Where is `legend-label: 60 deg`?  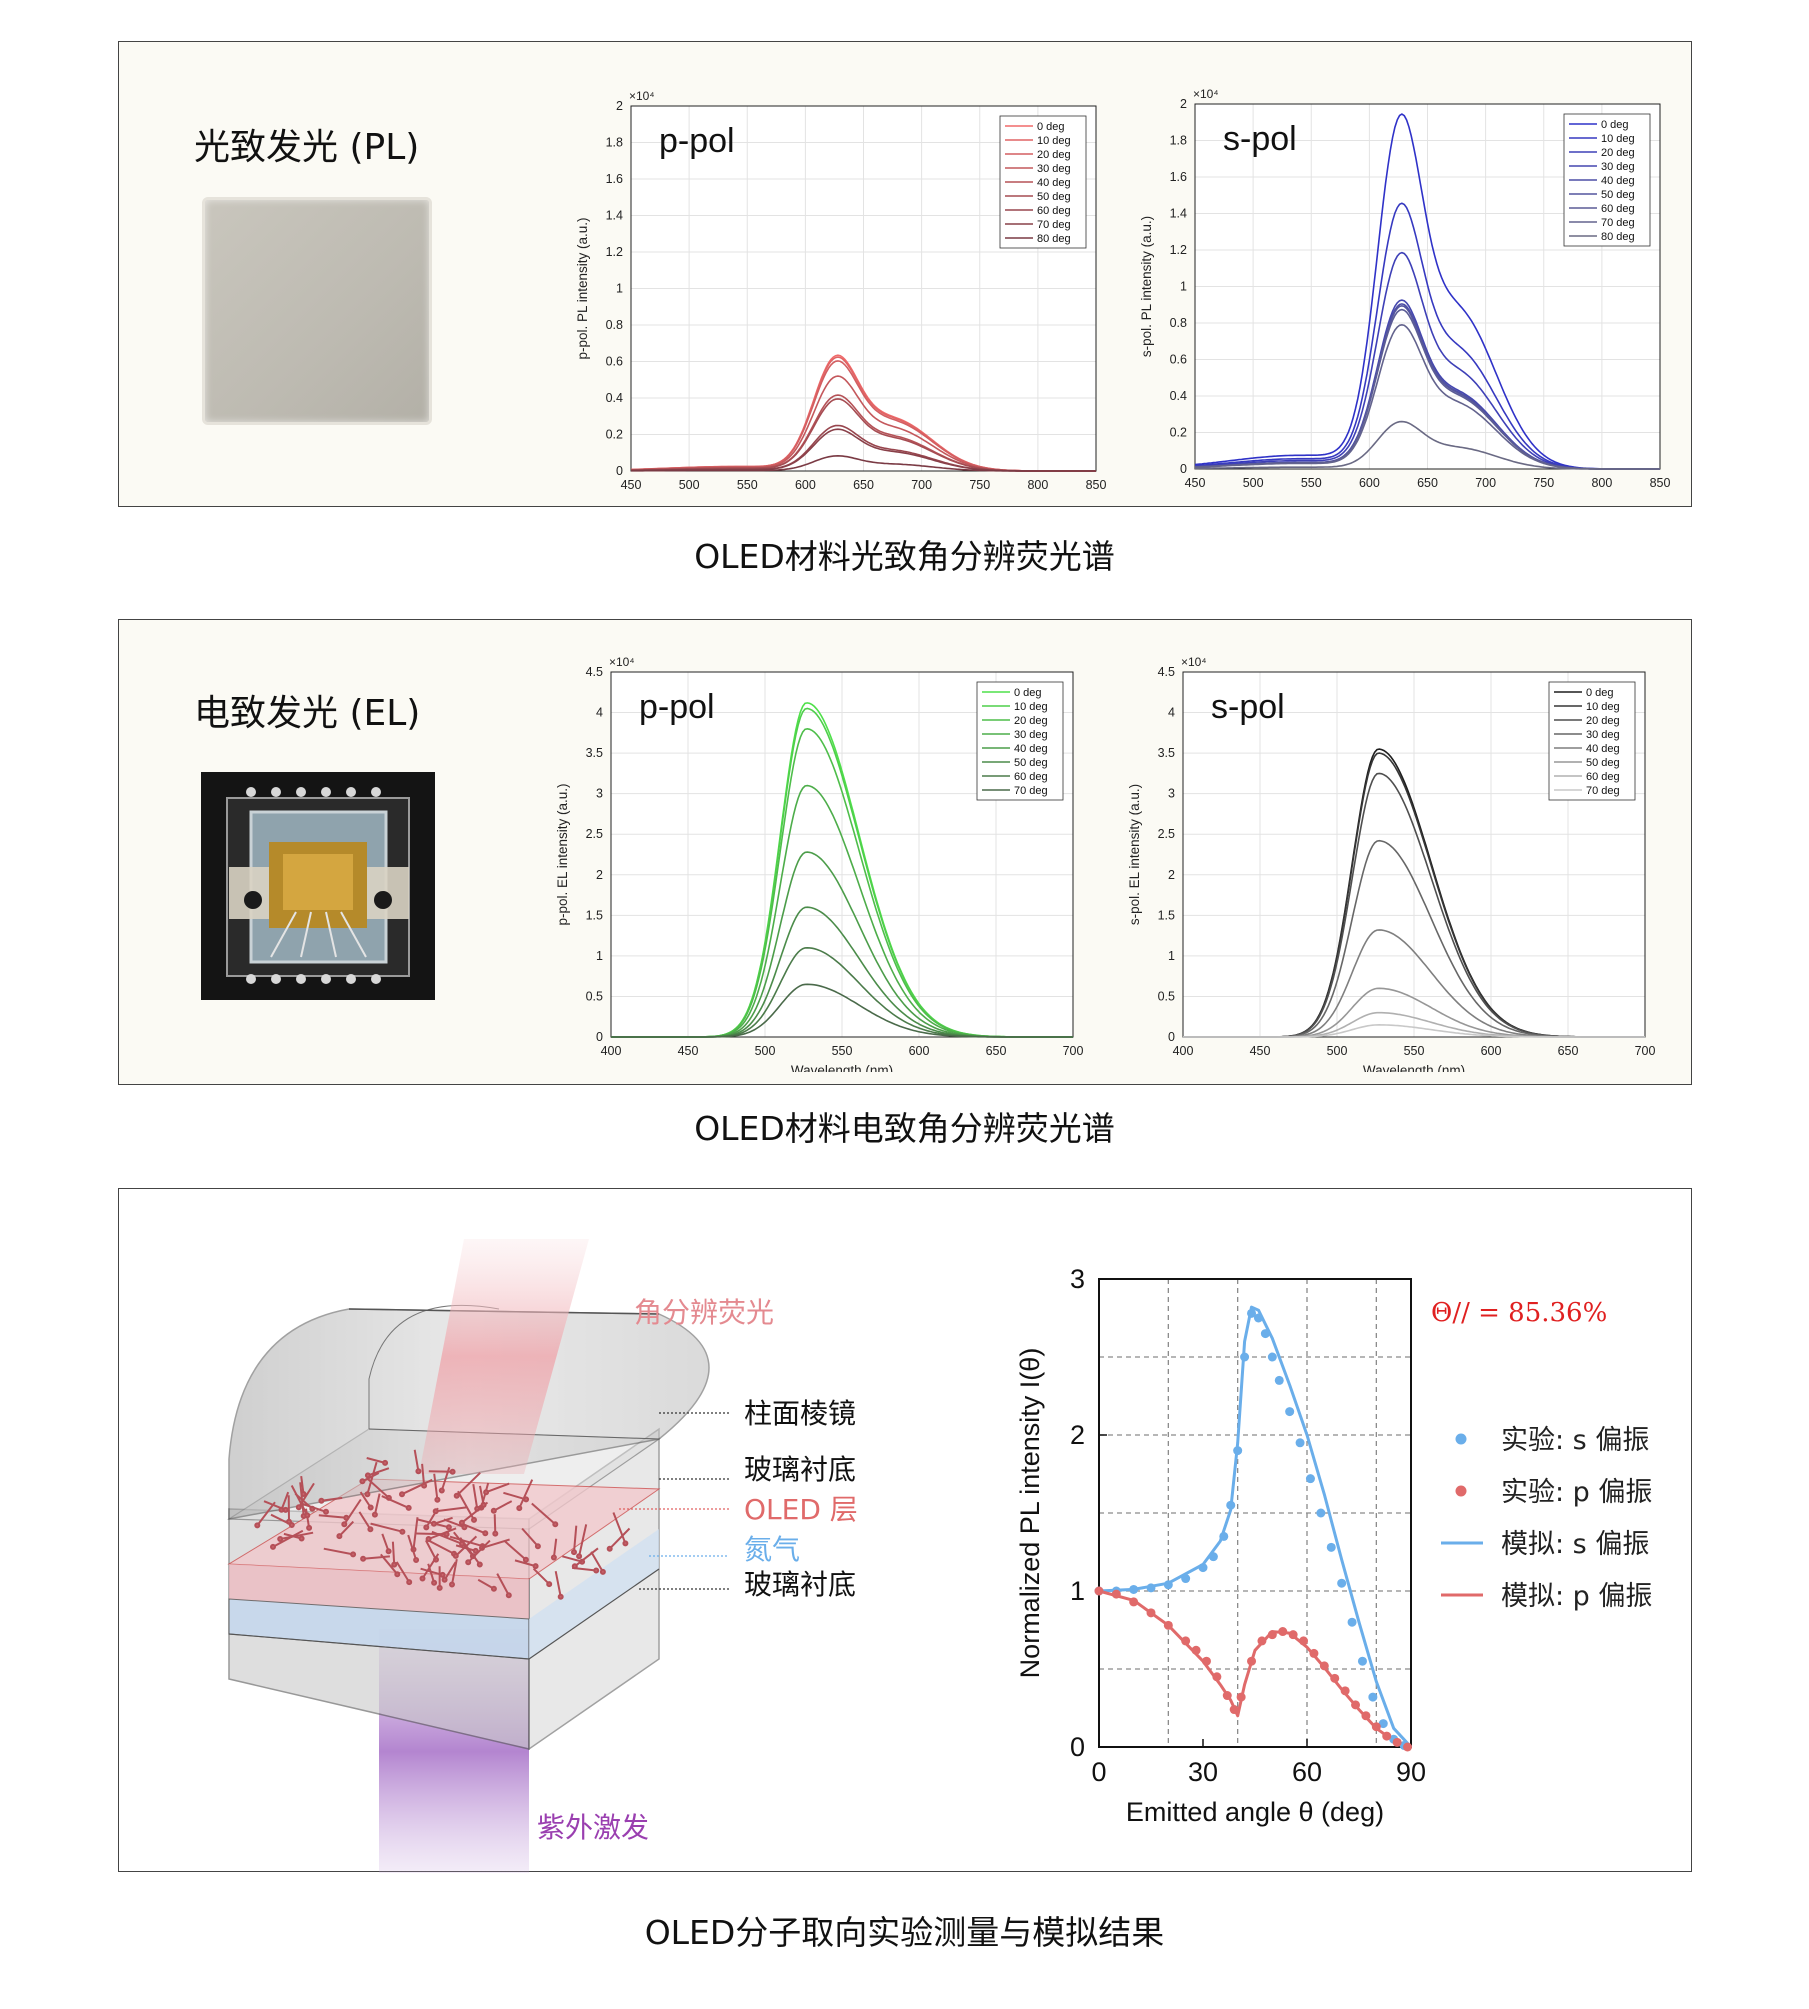 legend-label: 60 deg is located at coordinates (1618, 209).